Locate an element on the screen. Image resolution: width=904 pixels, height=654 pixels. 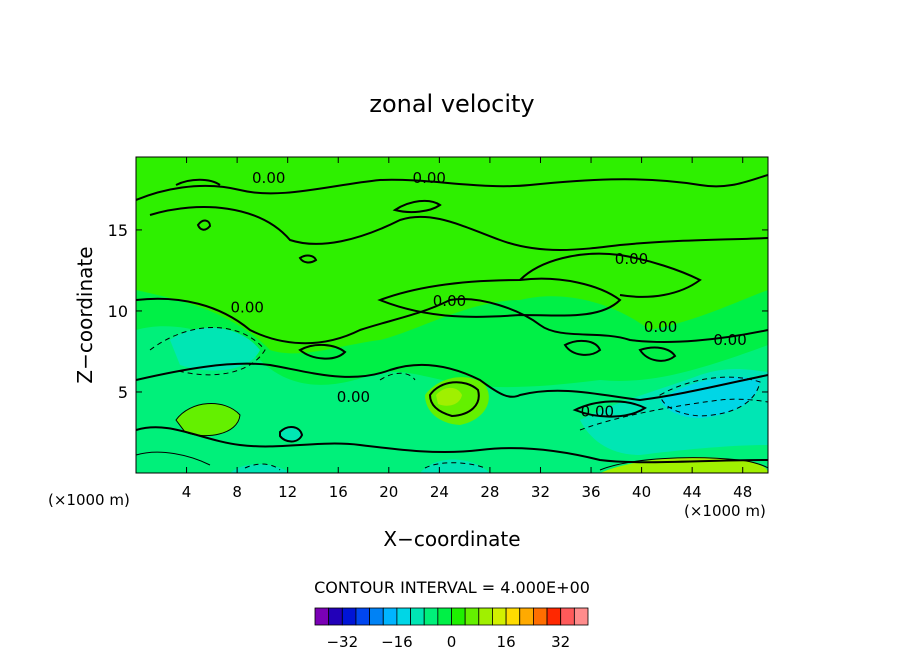
colorbar-tick-label: 0 is located at coordinates (452, 642).